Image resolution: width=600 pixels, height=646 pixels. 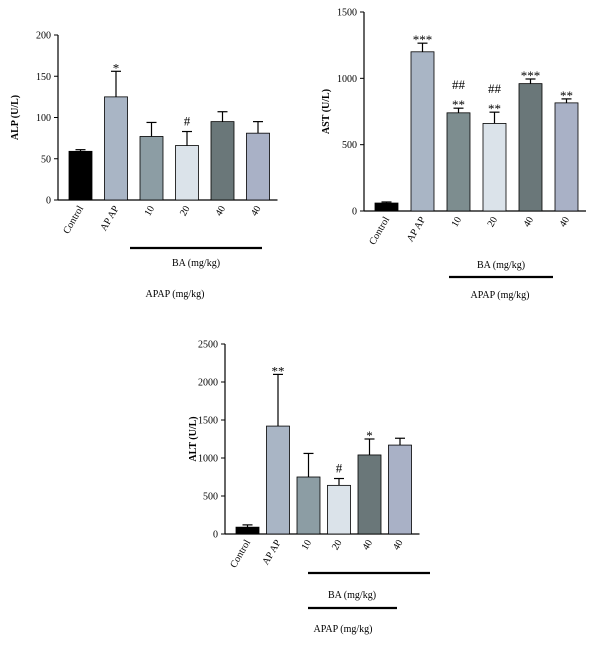 What do you see at coordinates (326, 111) in the screenshot?
I see `y-axis-label: AST (U/L)` at bounding box center [326, 111].